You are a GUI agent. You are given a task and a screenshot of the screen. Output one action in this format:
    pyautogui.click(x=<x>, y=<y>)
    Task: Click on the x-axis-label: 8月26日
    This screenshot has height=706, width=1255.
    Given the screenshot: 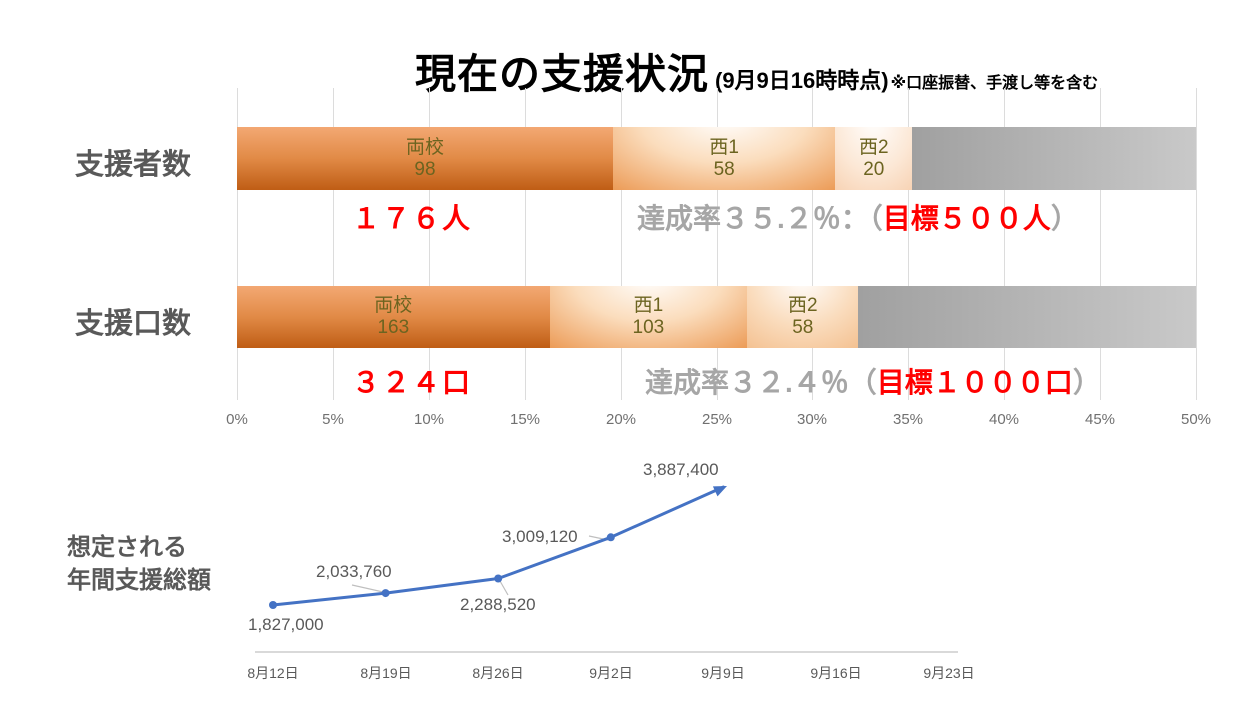 What is the action you would take?
    pyautogui.click(x=498, y=673)
    